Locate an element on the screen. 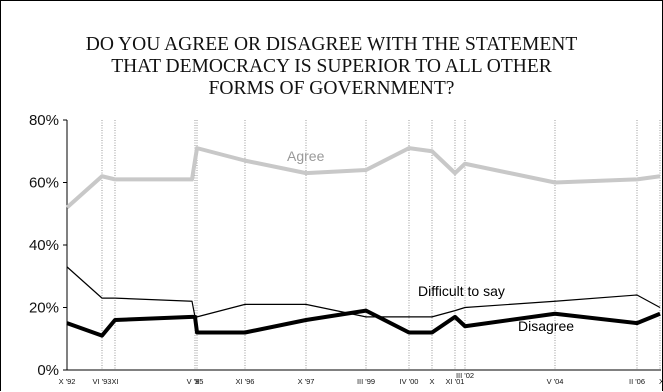  y-tick-label: 80% is located at coordinates (44, 120).